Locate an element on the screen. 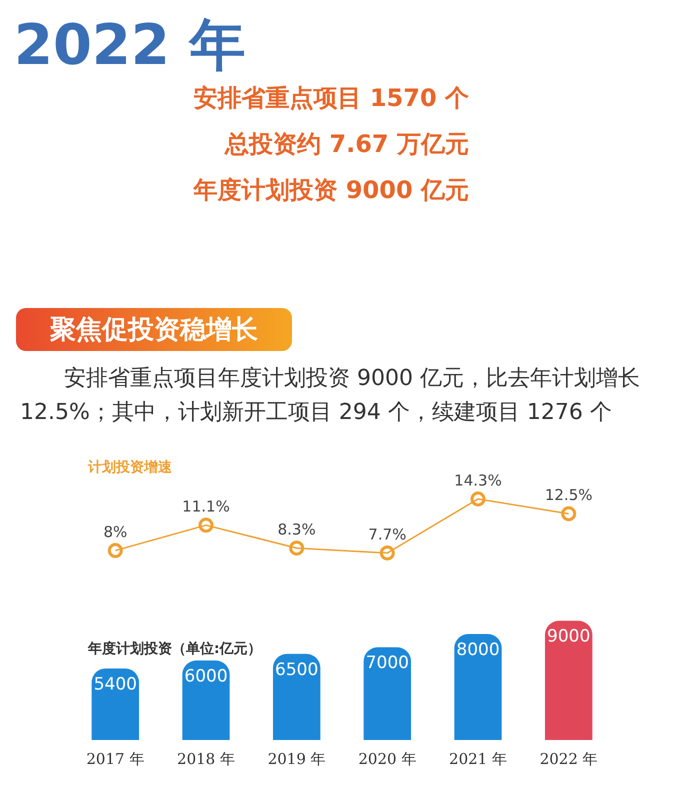  x-tick-label: 2017 年 is located at coordinates (115, 759).